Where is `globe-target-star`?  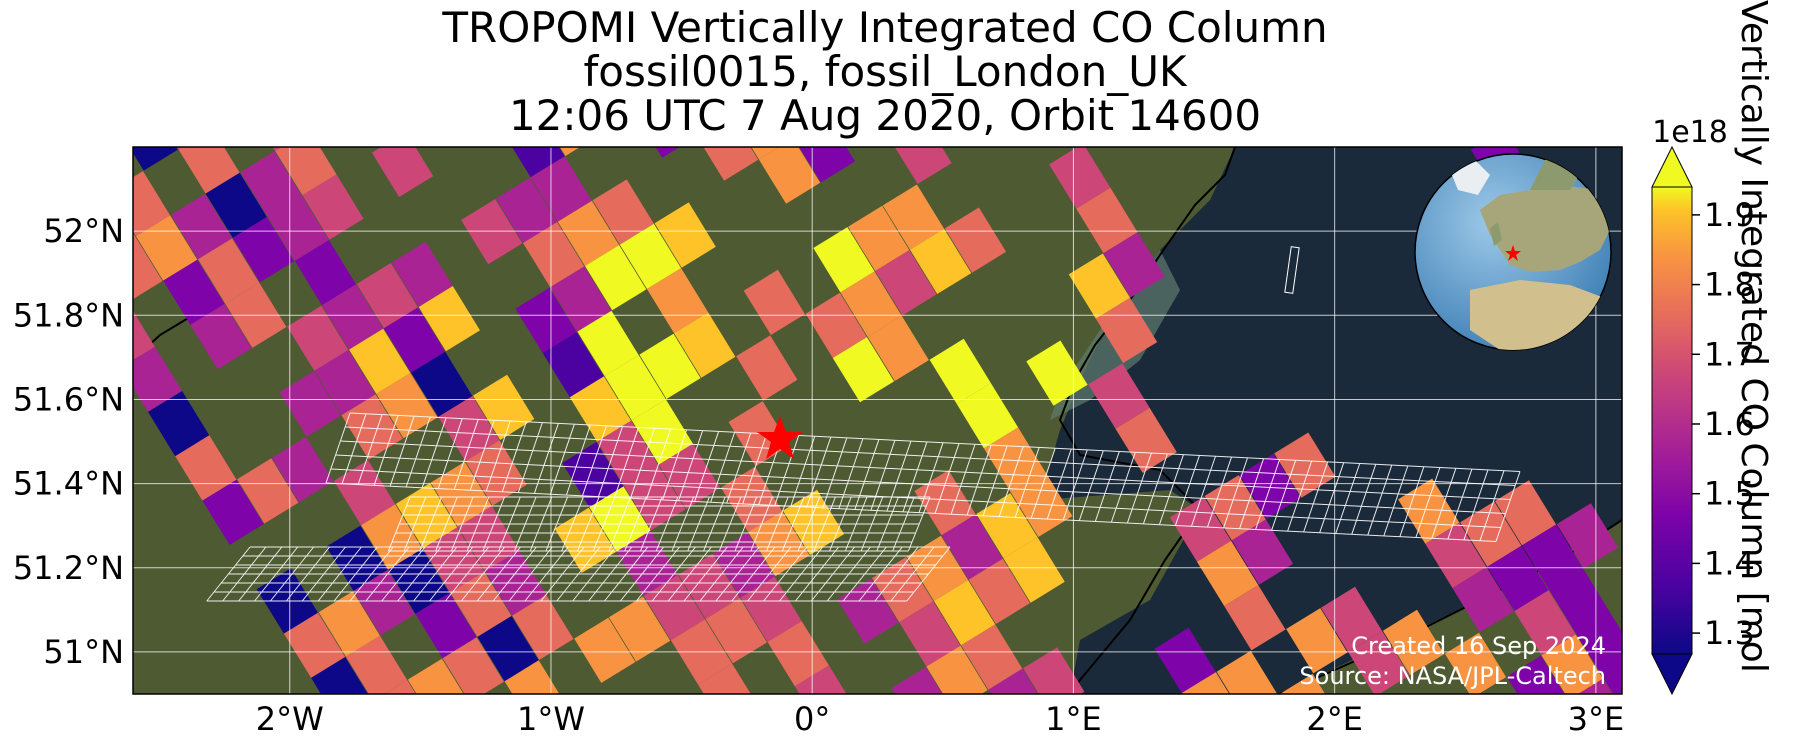
globe-target-star is located at coordinates (1513, 253).